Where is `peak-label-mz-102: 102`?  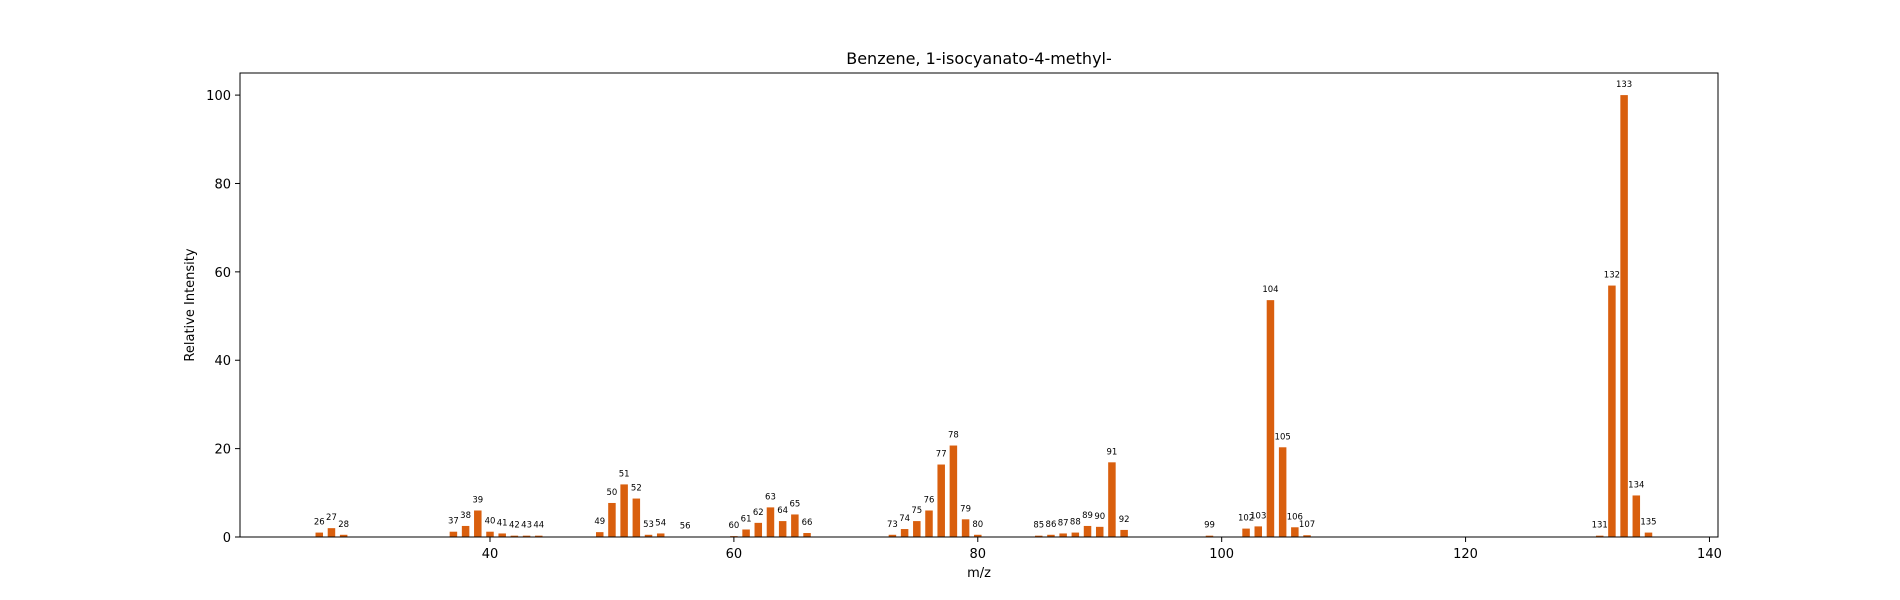 peak-label-mz-102: 102 is located at coordinates (1246, 519).